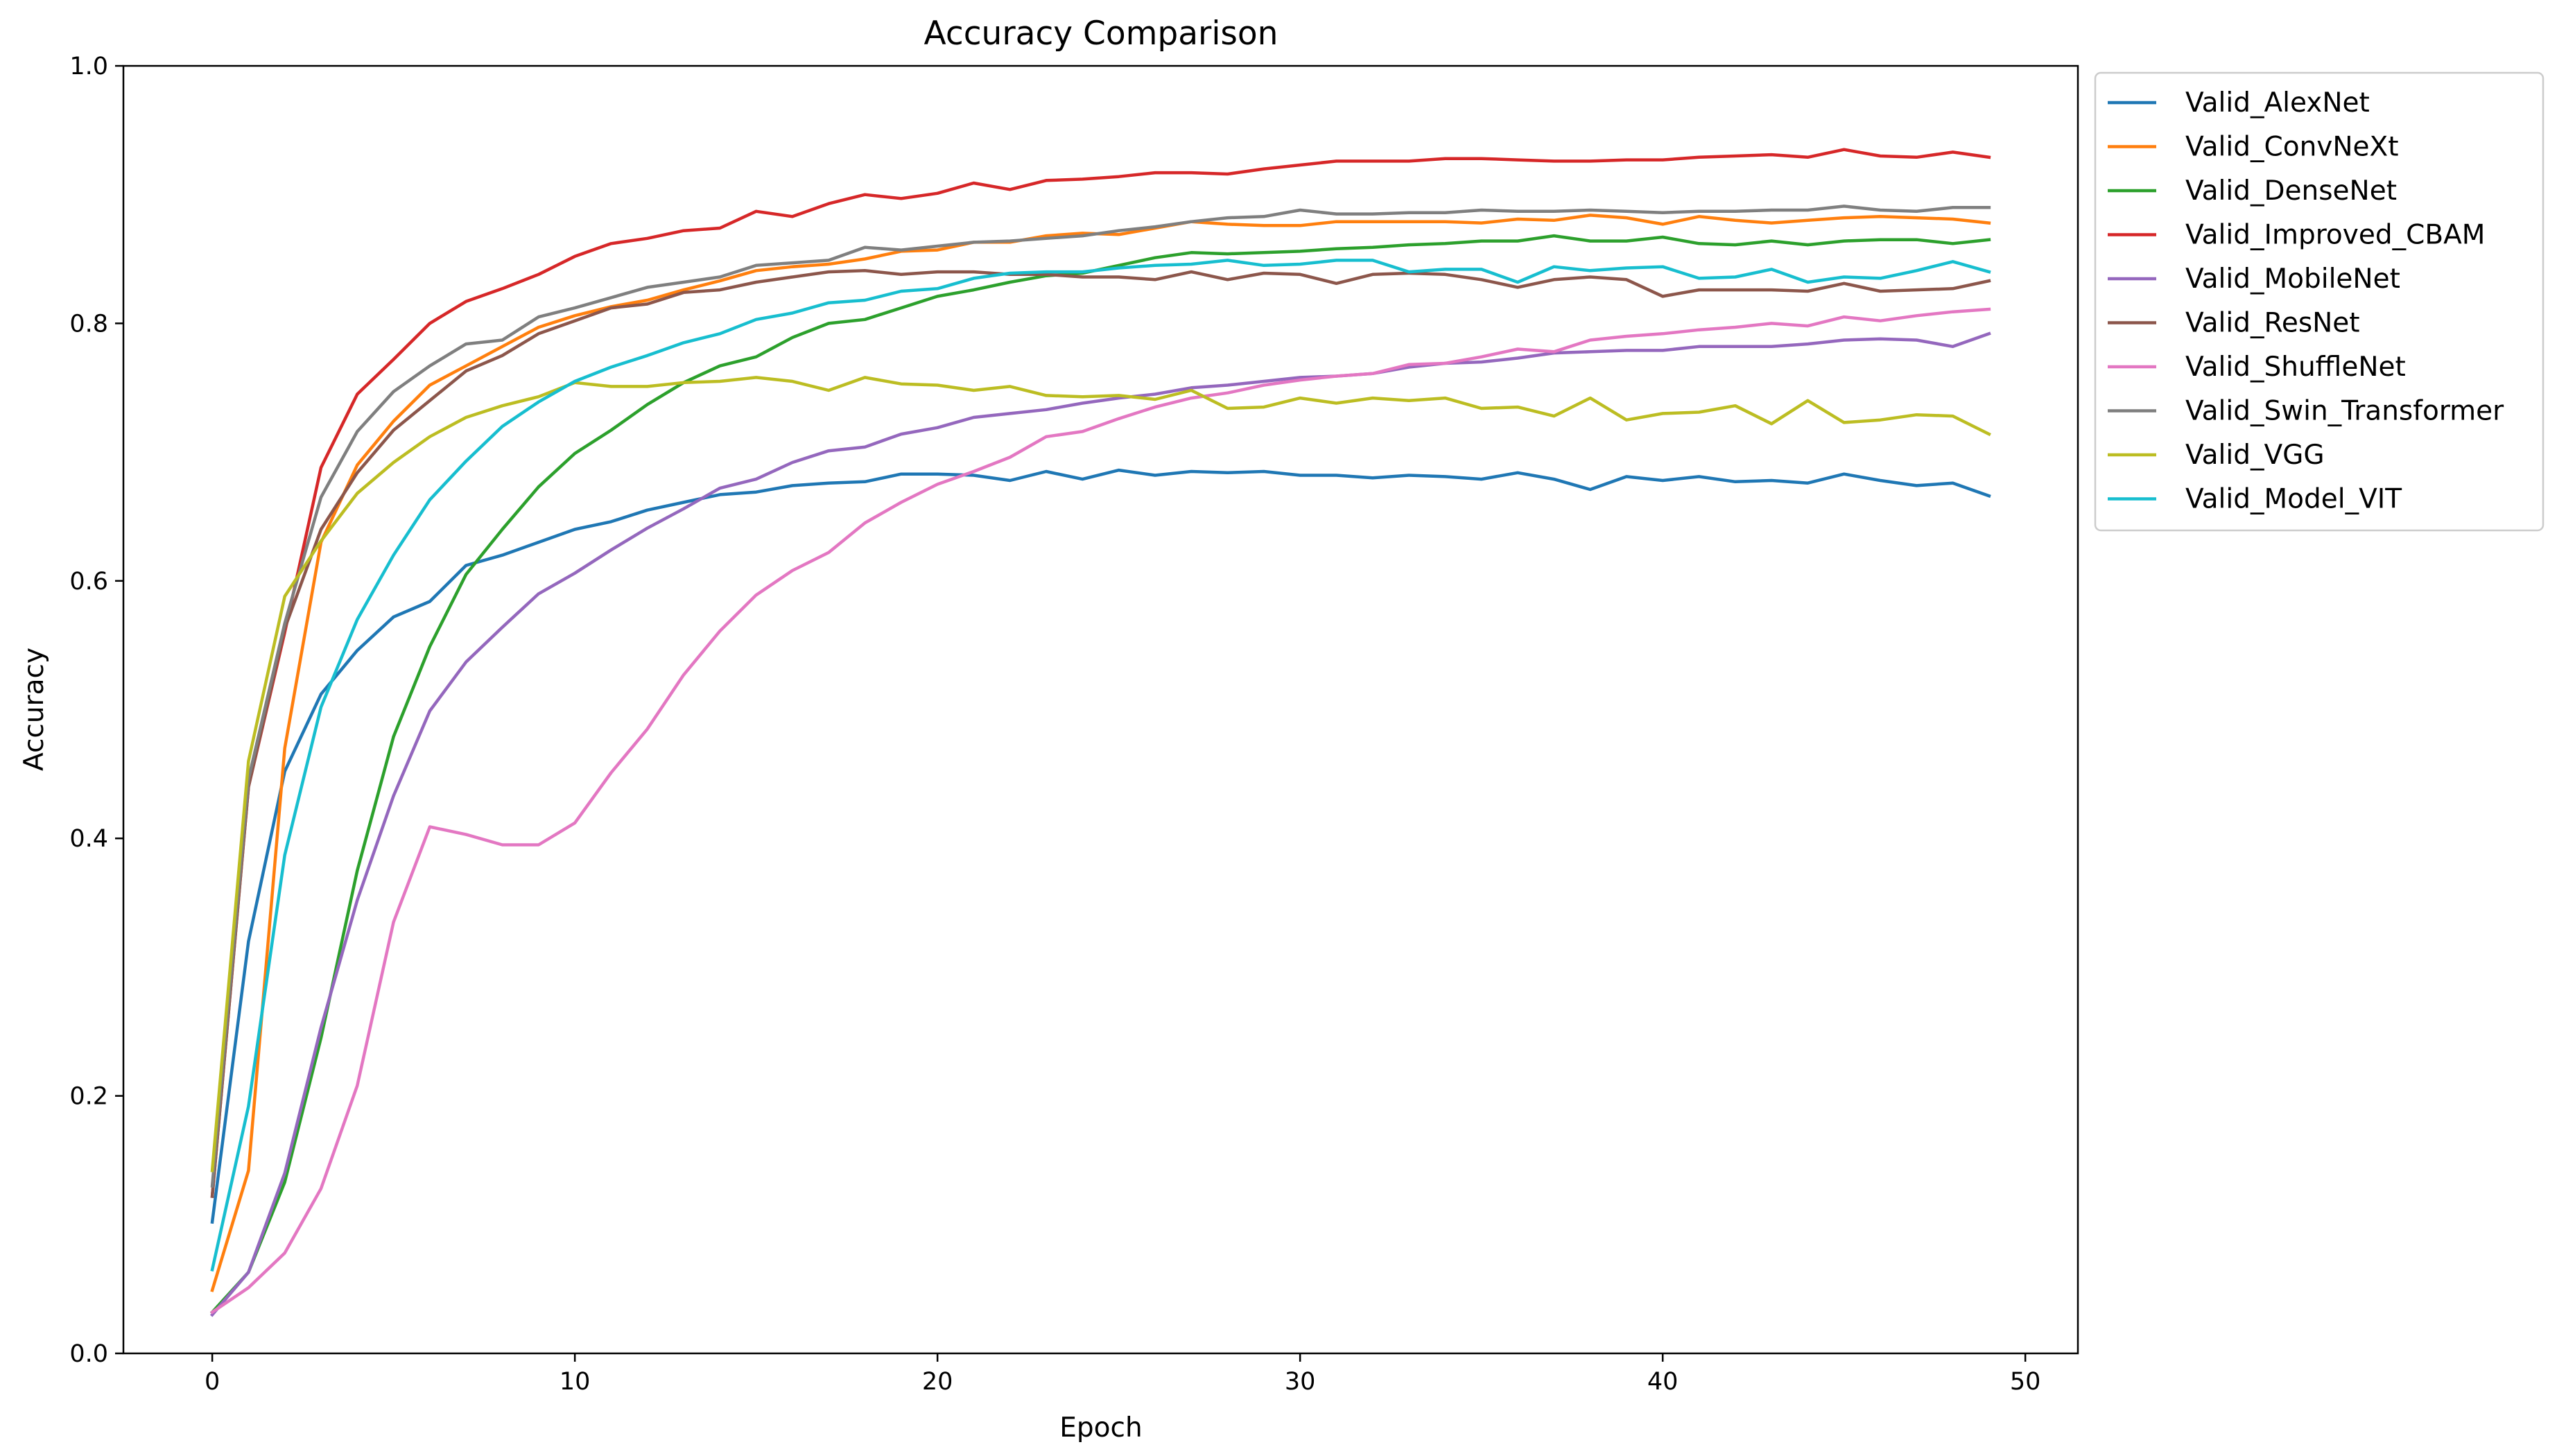  I want to click on y-tick-label: 0.8, so click(89, 324).